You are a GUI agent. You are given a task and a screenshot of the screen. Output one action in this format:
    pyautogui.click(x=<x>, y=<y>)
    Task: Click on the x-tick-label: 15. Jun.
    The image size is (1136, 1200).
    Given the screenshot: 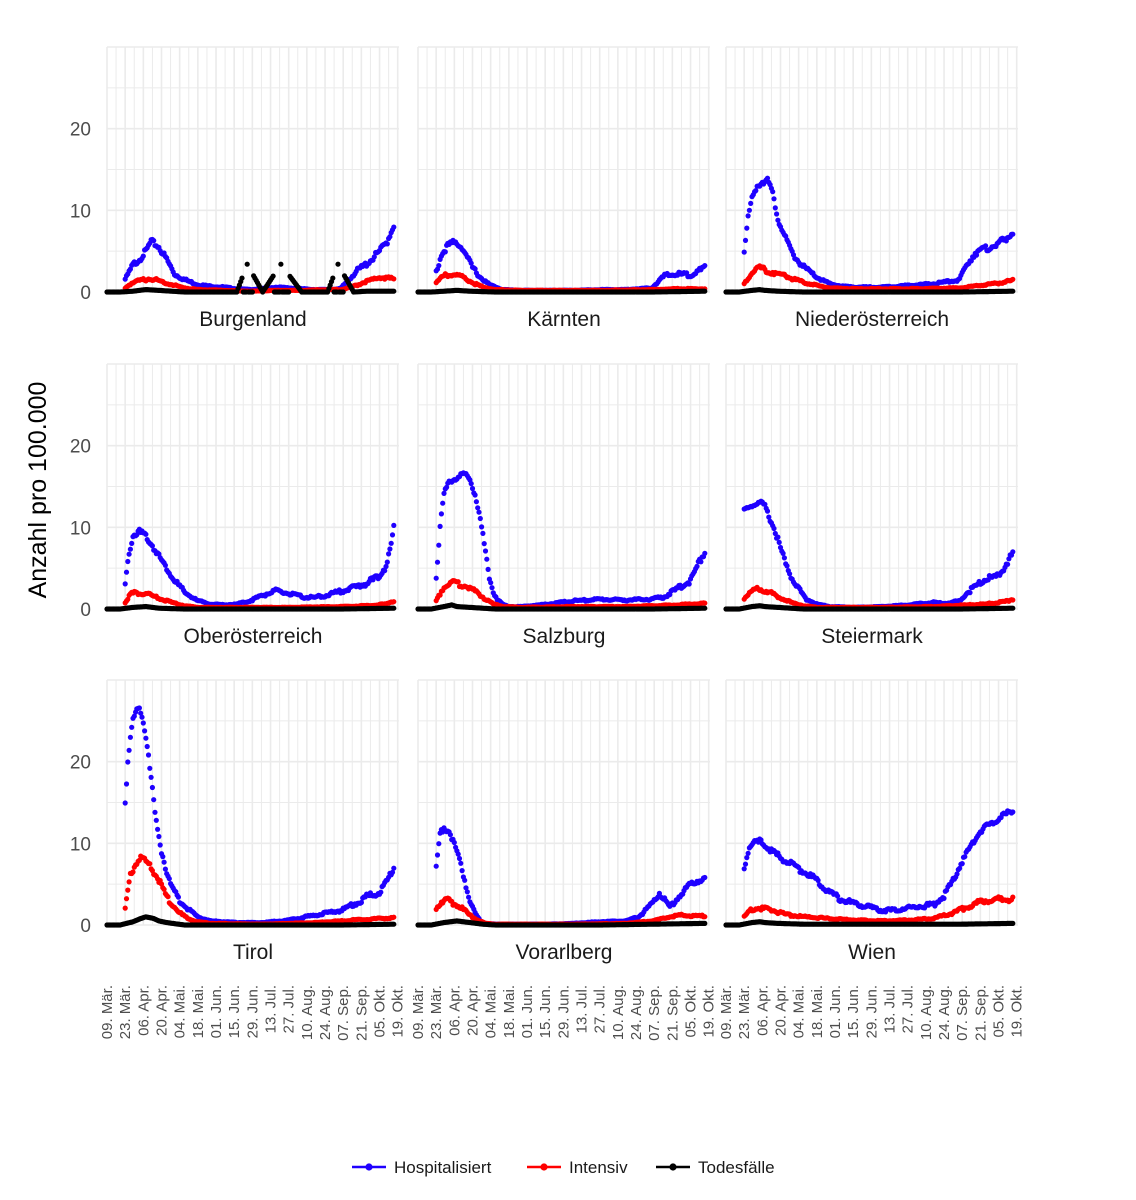 What is the action you would take?
    pyautogui.click(x=234, y=1011)
    